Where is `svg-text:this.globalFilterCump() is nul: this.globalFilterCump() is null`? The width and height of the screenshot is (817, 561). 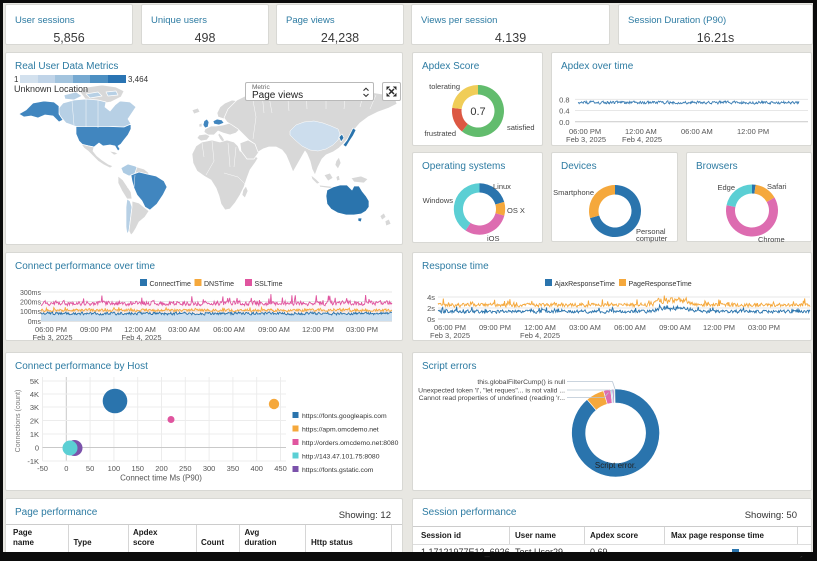
svg-text:this.globalFilterCump() is nul: this.globalFilterCump() is null is located at coordinates (521, 382).